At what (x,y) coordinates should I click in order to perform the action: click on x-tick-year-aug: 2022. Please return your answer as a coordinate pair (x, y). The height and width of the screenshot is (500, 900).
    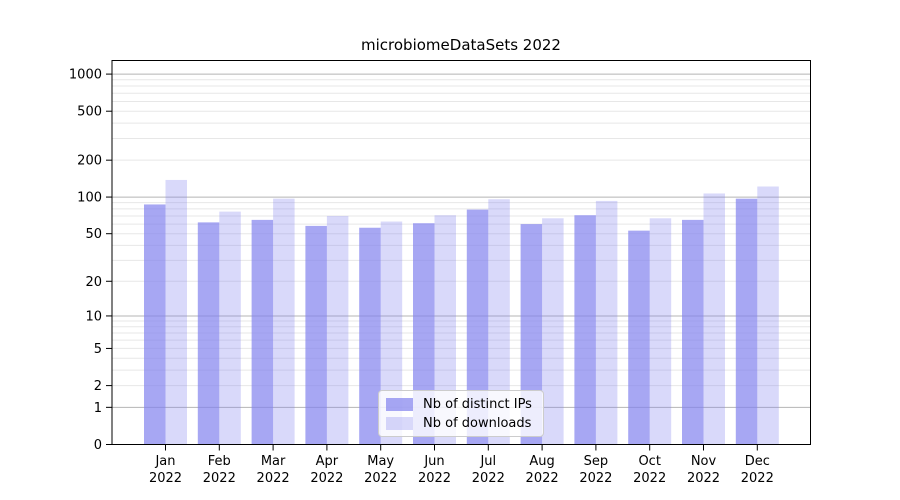
    Looking at the image, I should click on (542, 478).